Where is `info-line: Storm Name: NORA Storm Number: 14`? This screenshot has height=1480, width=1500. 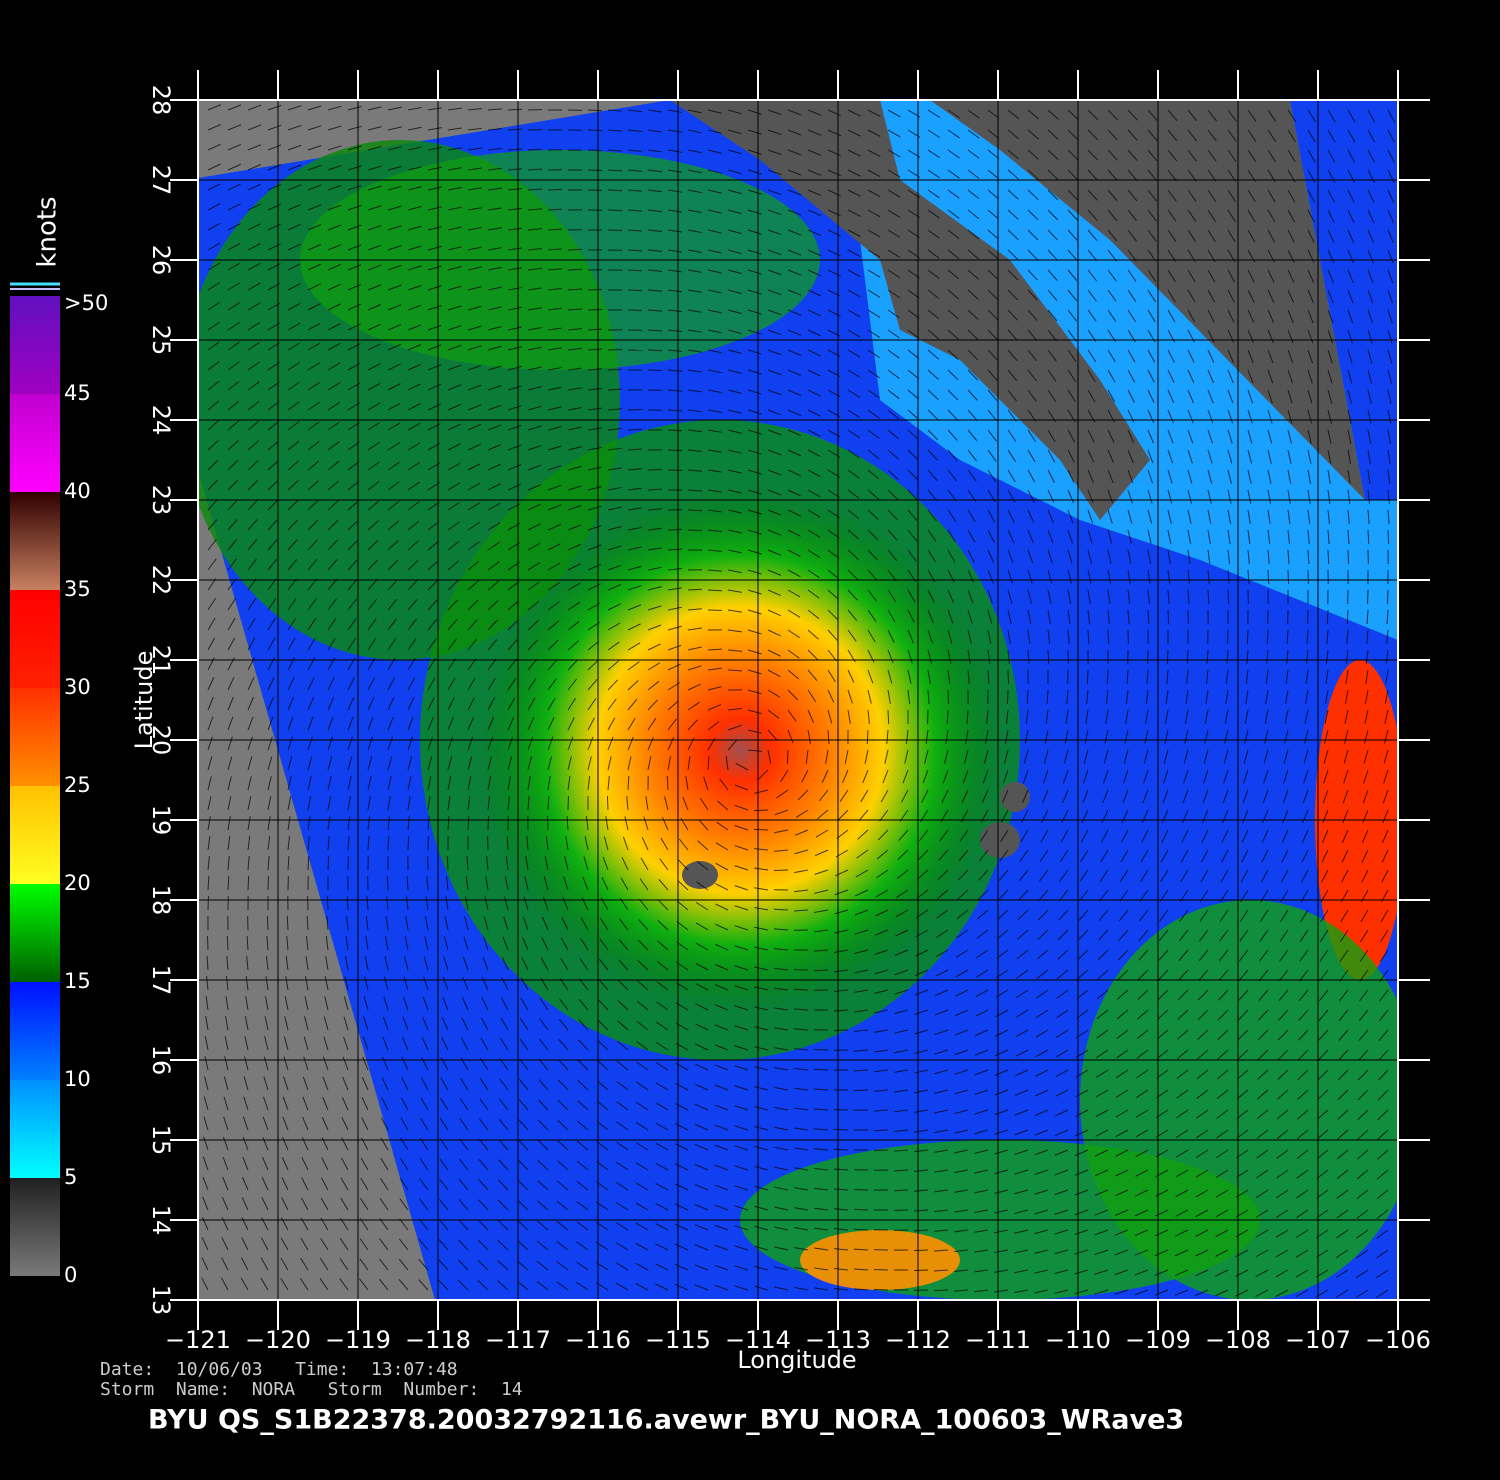 info-line: Storm Name: NORA Storm Number: 14 is located at coordinates (311, 1389).